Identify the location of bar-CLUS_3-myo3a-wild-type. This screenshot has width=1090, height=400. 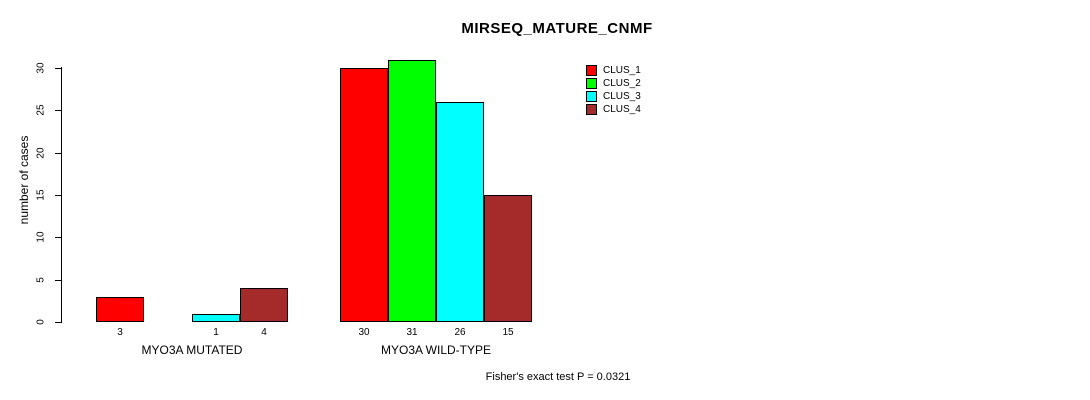
(460, 212).